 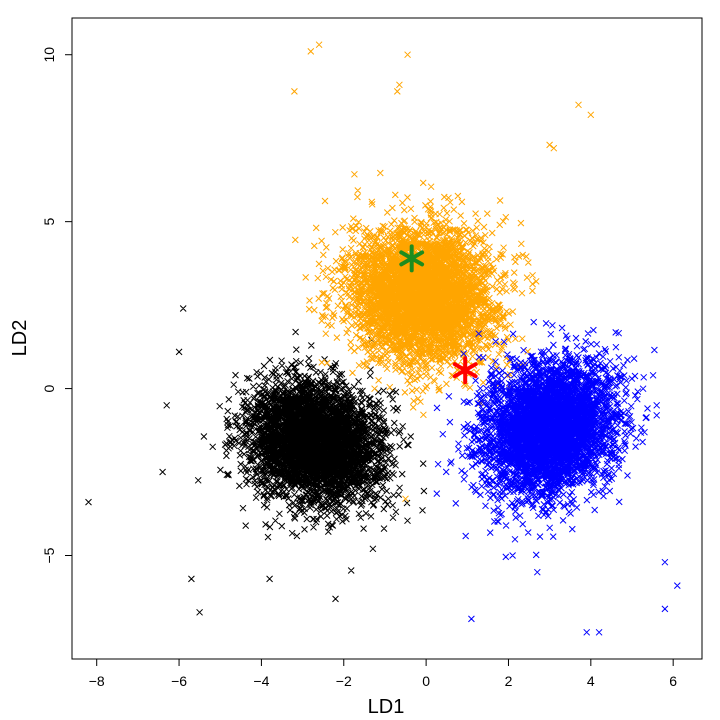 I want to click on x-axis: −8 −6 −4 −2 0 2 4 6, so click(x=383, y=673).